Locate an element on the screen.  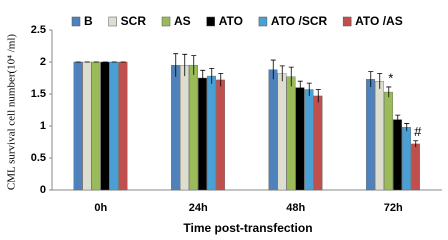
y-tick-label: 1 is located at coordinates (43, 126).